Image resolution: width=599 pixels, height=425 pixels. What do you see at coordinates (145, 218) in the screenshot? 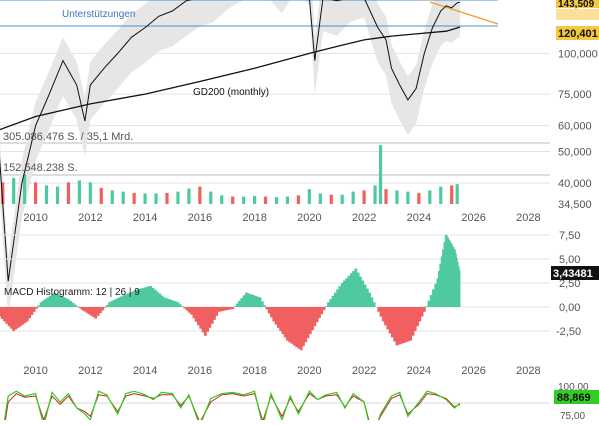
I see `x-tick-label: 2014` at bounding box center [145, 218].